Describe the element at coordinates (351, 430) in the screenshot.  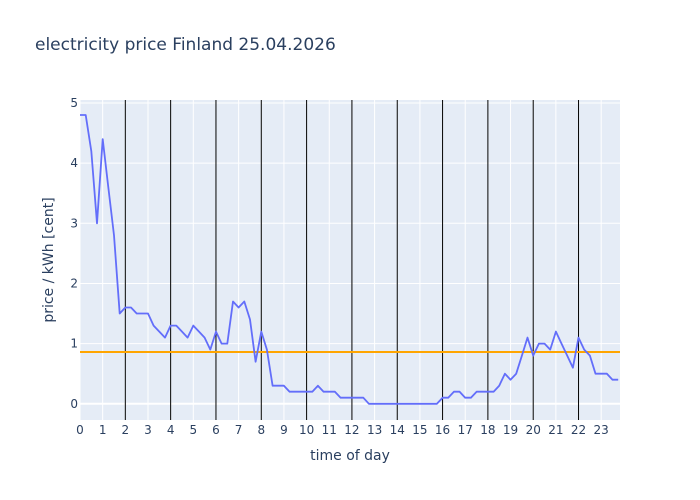
I see `x-tick-label: 12` at that location.